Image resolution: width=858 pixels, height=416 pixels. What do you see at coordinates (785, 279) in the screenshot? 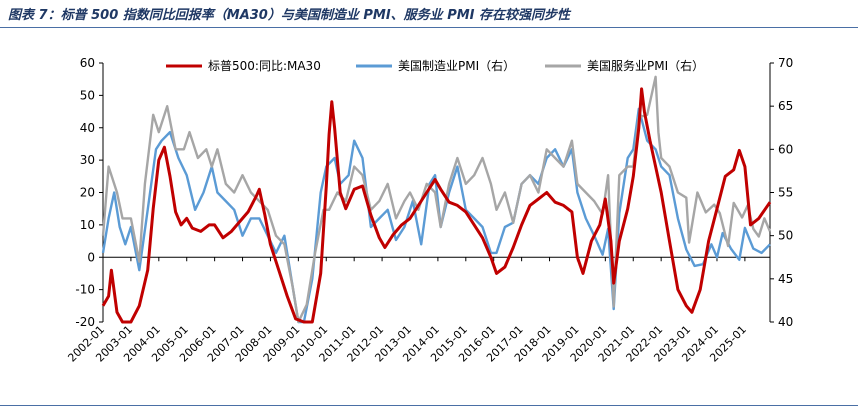
I see `right-tick-label: 45` at bounding box center [785, 279].